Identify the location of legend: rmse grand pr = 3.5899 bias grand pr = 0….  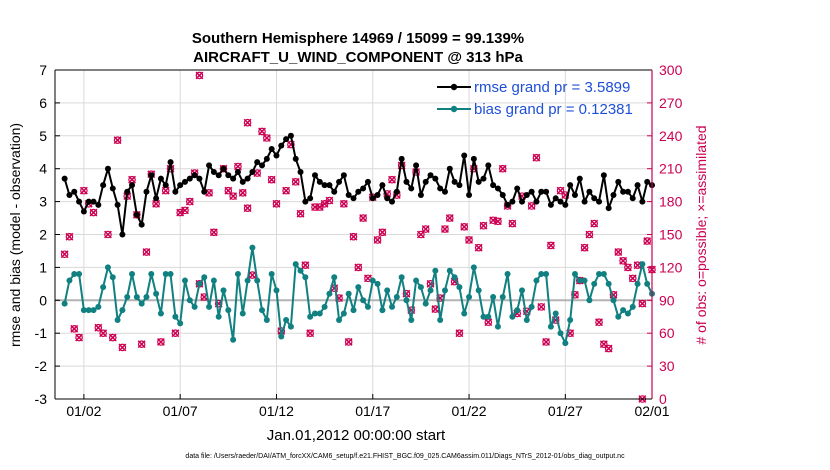
(535, 98).